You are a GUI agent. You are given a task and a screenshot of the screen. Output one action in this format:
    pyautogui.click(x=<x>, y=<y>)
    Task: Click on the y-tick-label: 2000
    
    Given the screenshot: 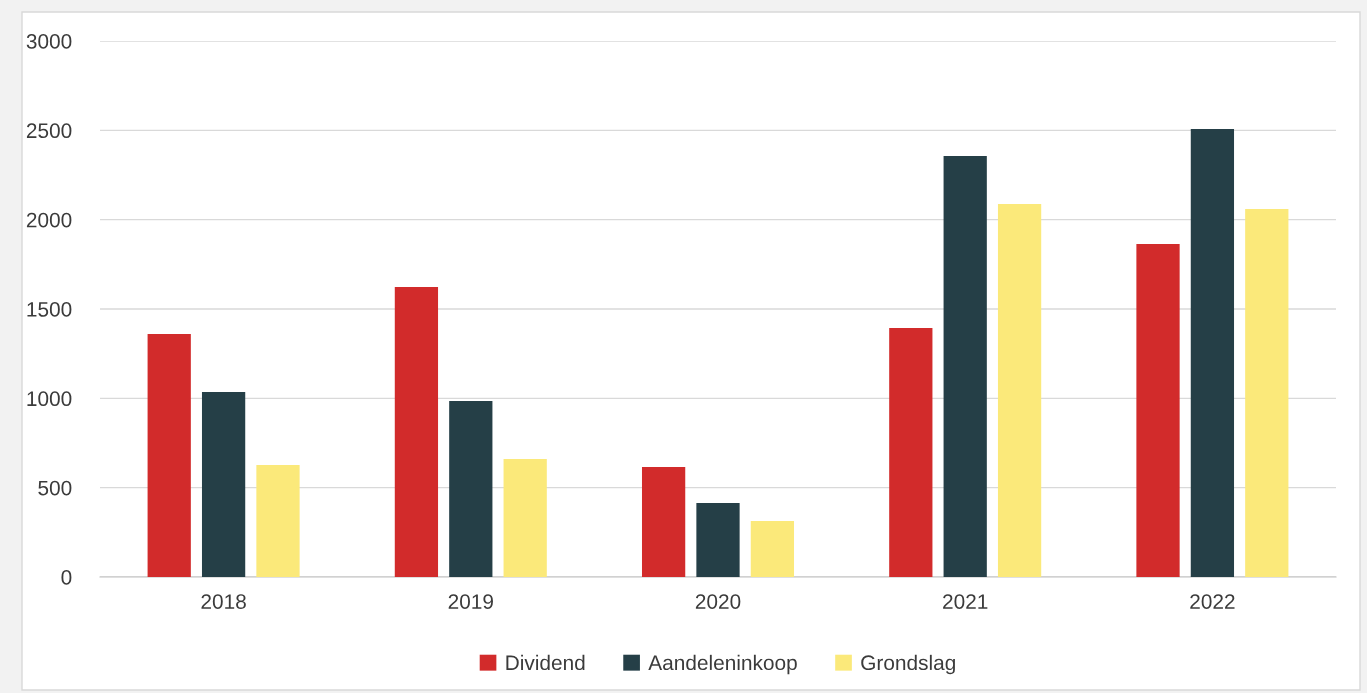 What is the action you would take?
    pyautogui.click(x=49, y=220)
    